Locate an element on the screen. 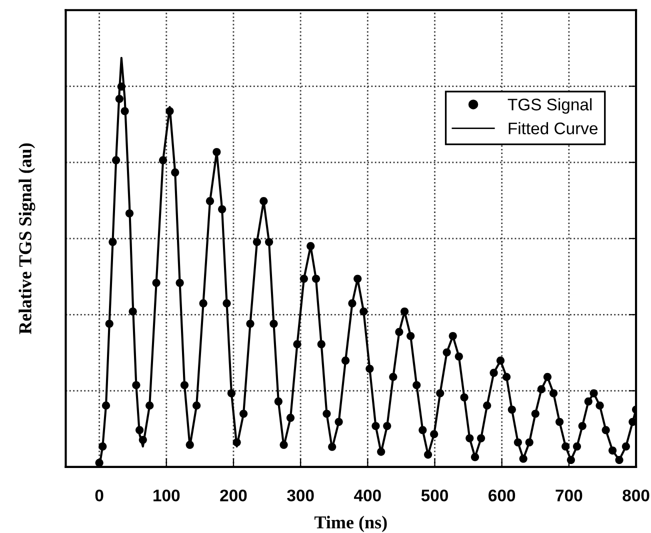  x-tick-label: 500 is located at coordinates (434, 496).